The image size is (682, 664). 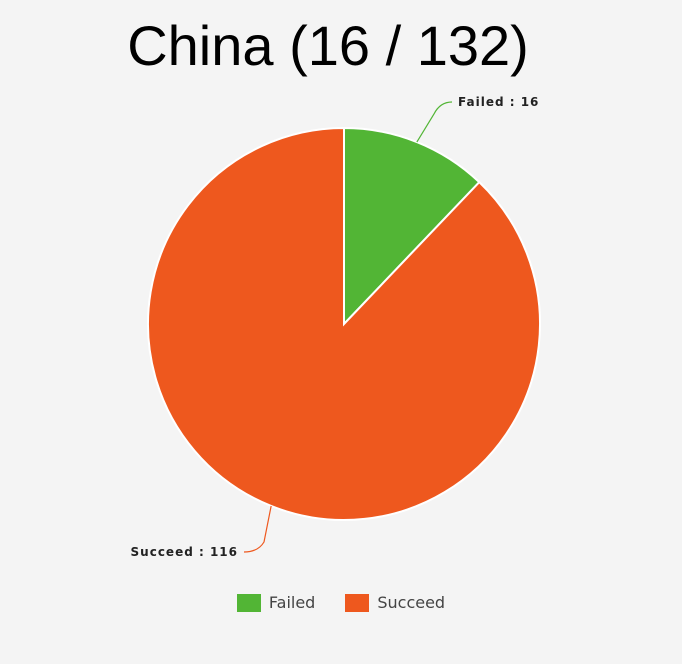 I want to click on pie-slice-failed, so click(x=412, y=226).